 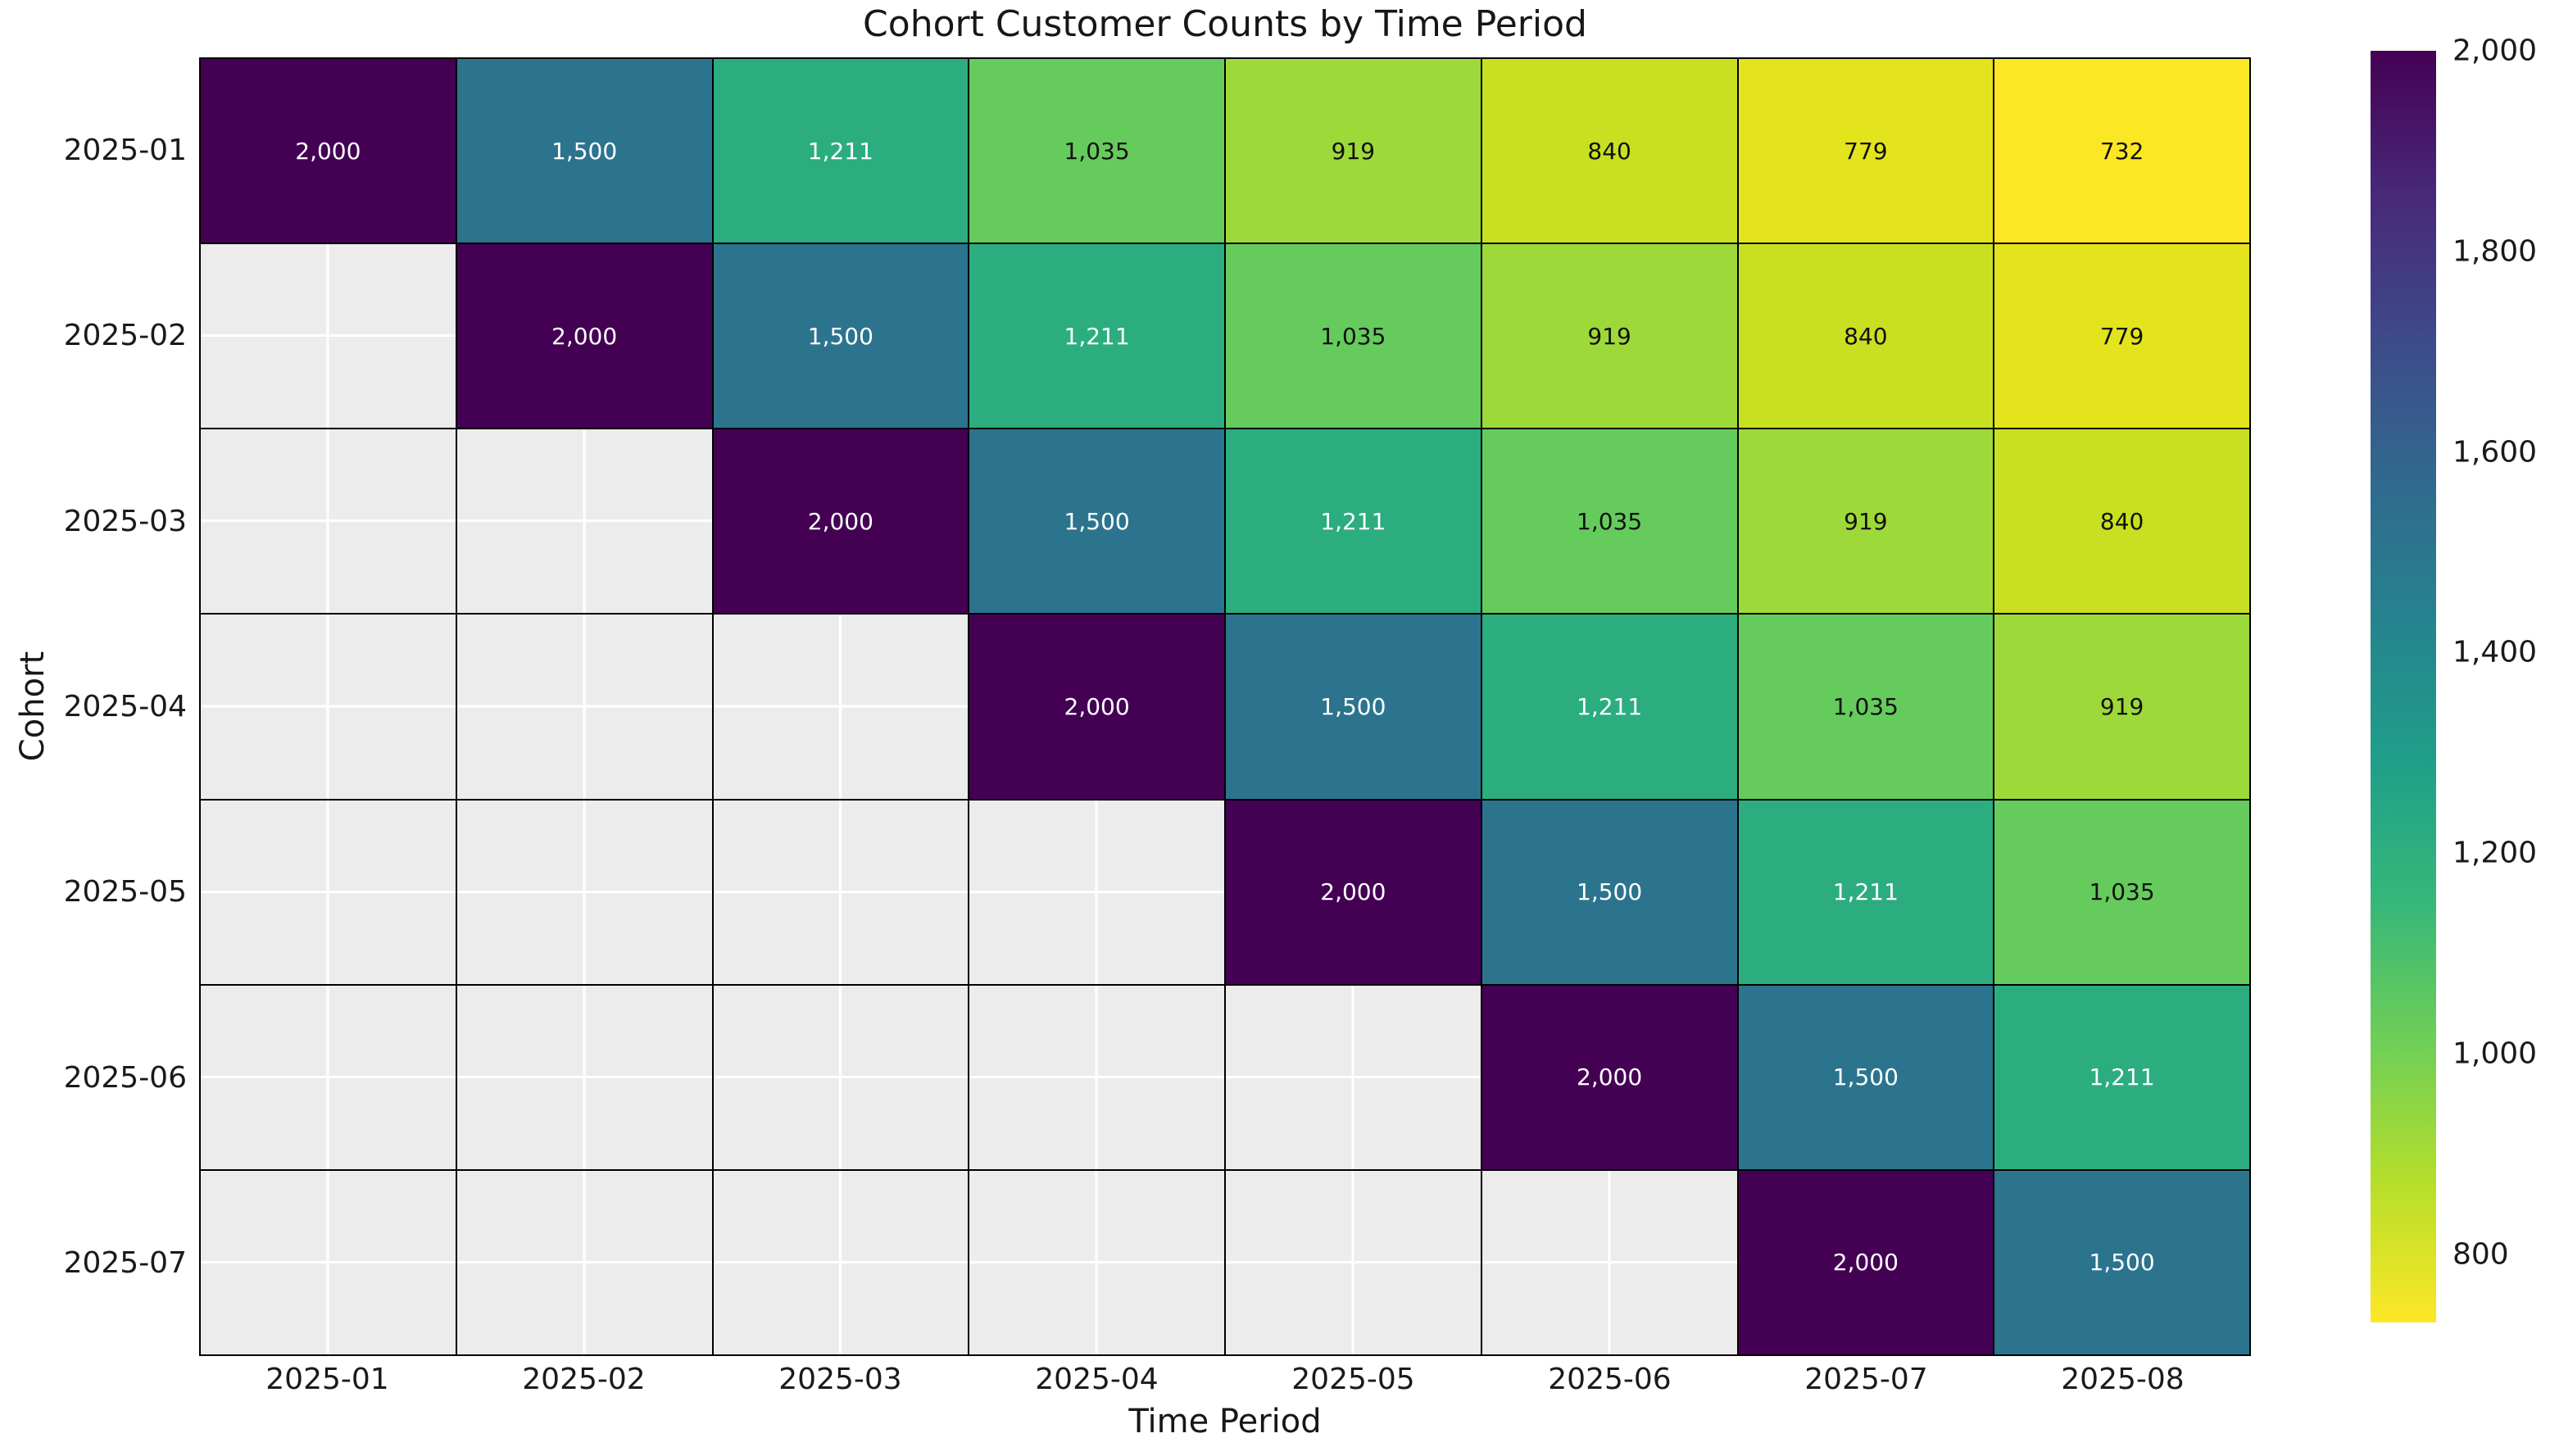 What do you see at coordinates (2495, 1053) in the screenshot?
I see `colorbar-tick-label: 1,000` at bounding box center [2495, 1053].